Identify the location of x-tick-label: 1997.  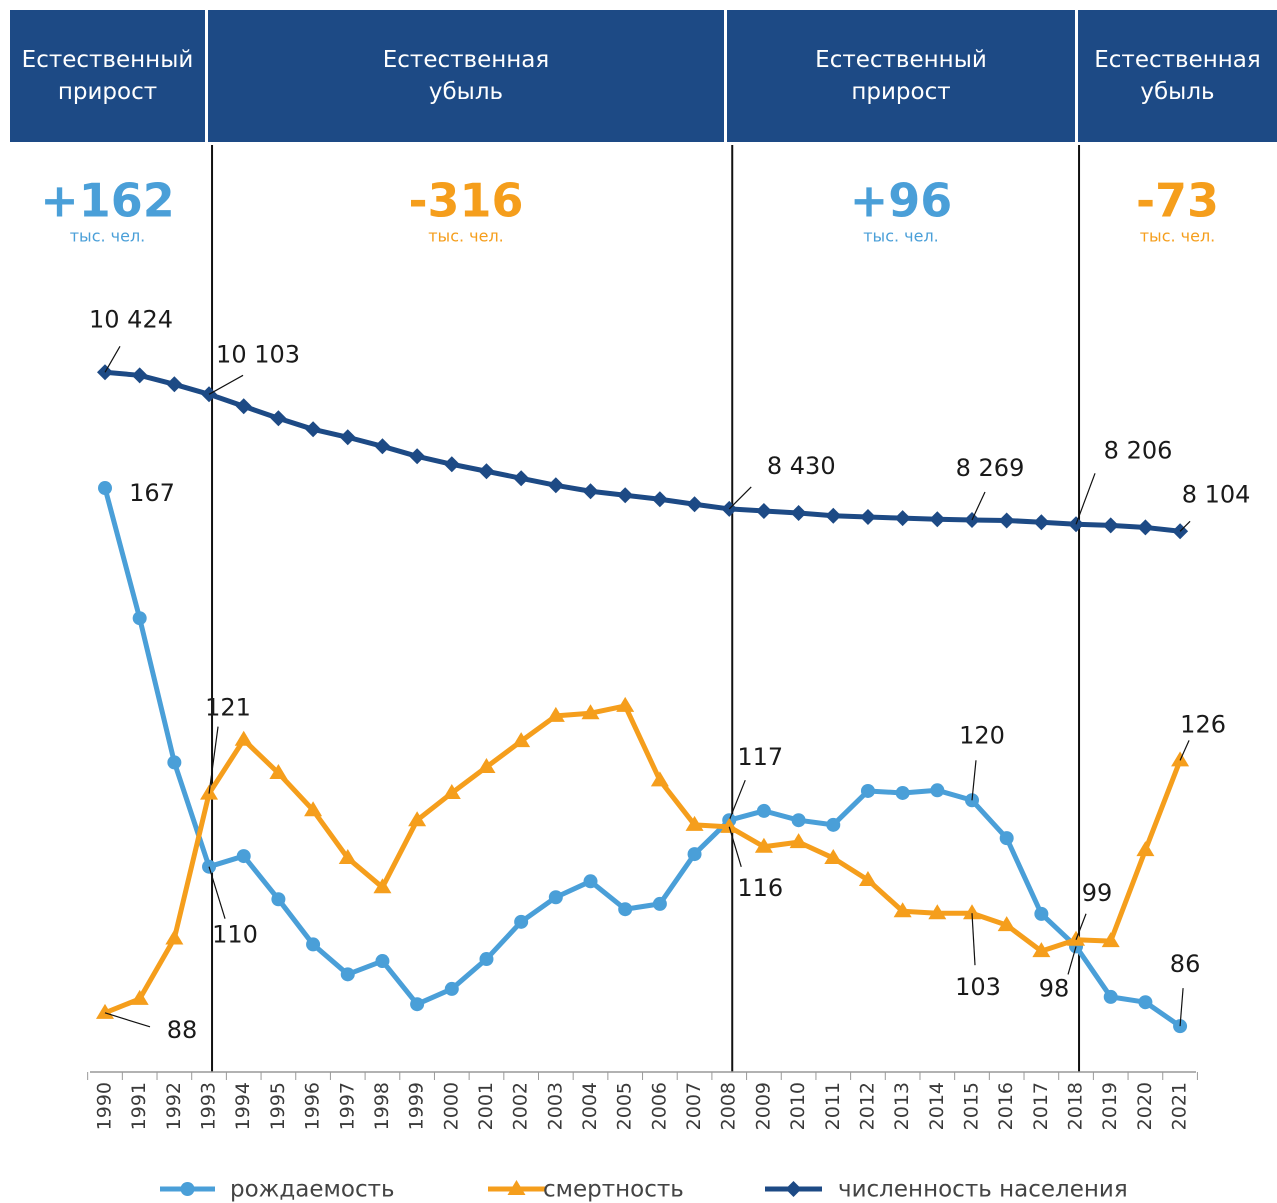
(347, 1106).